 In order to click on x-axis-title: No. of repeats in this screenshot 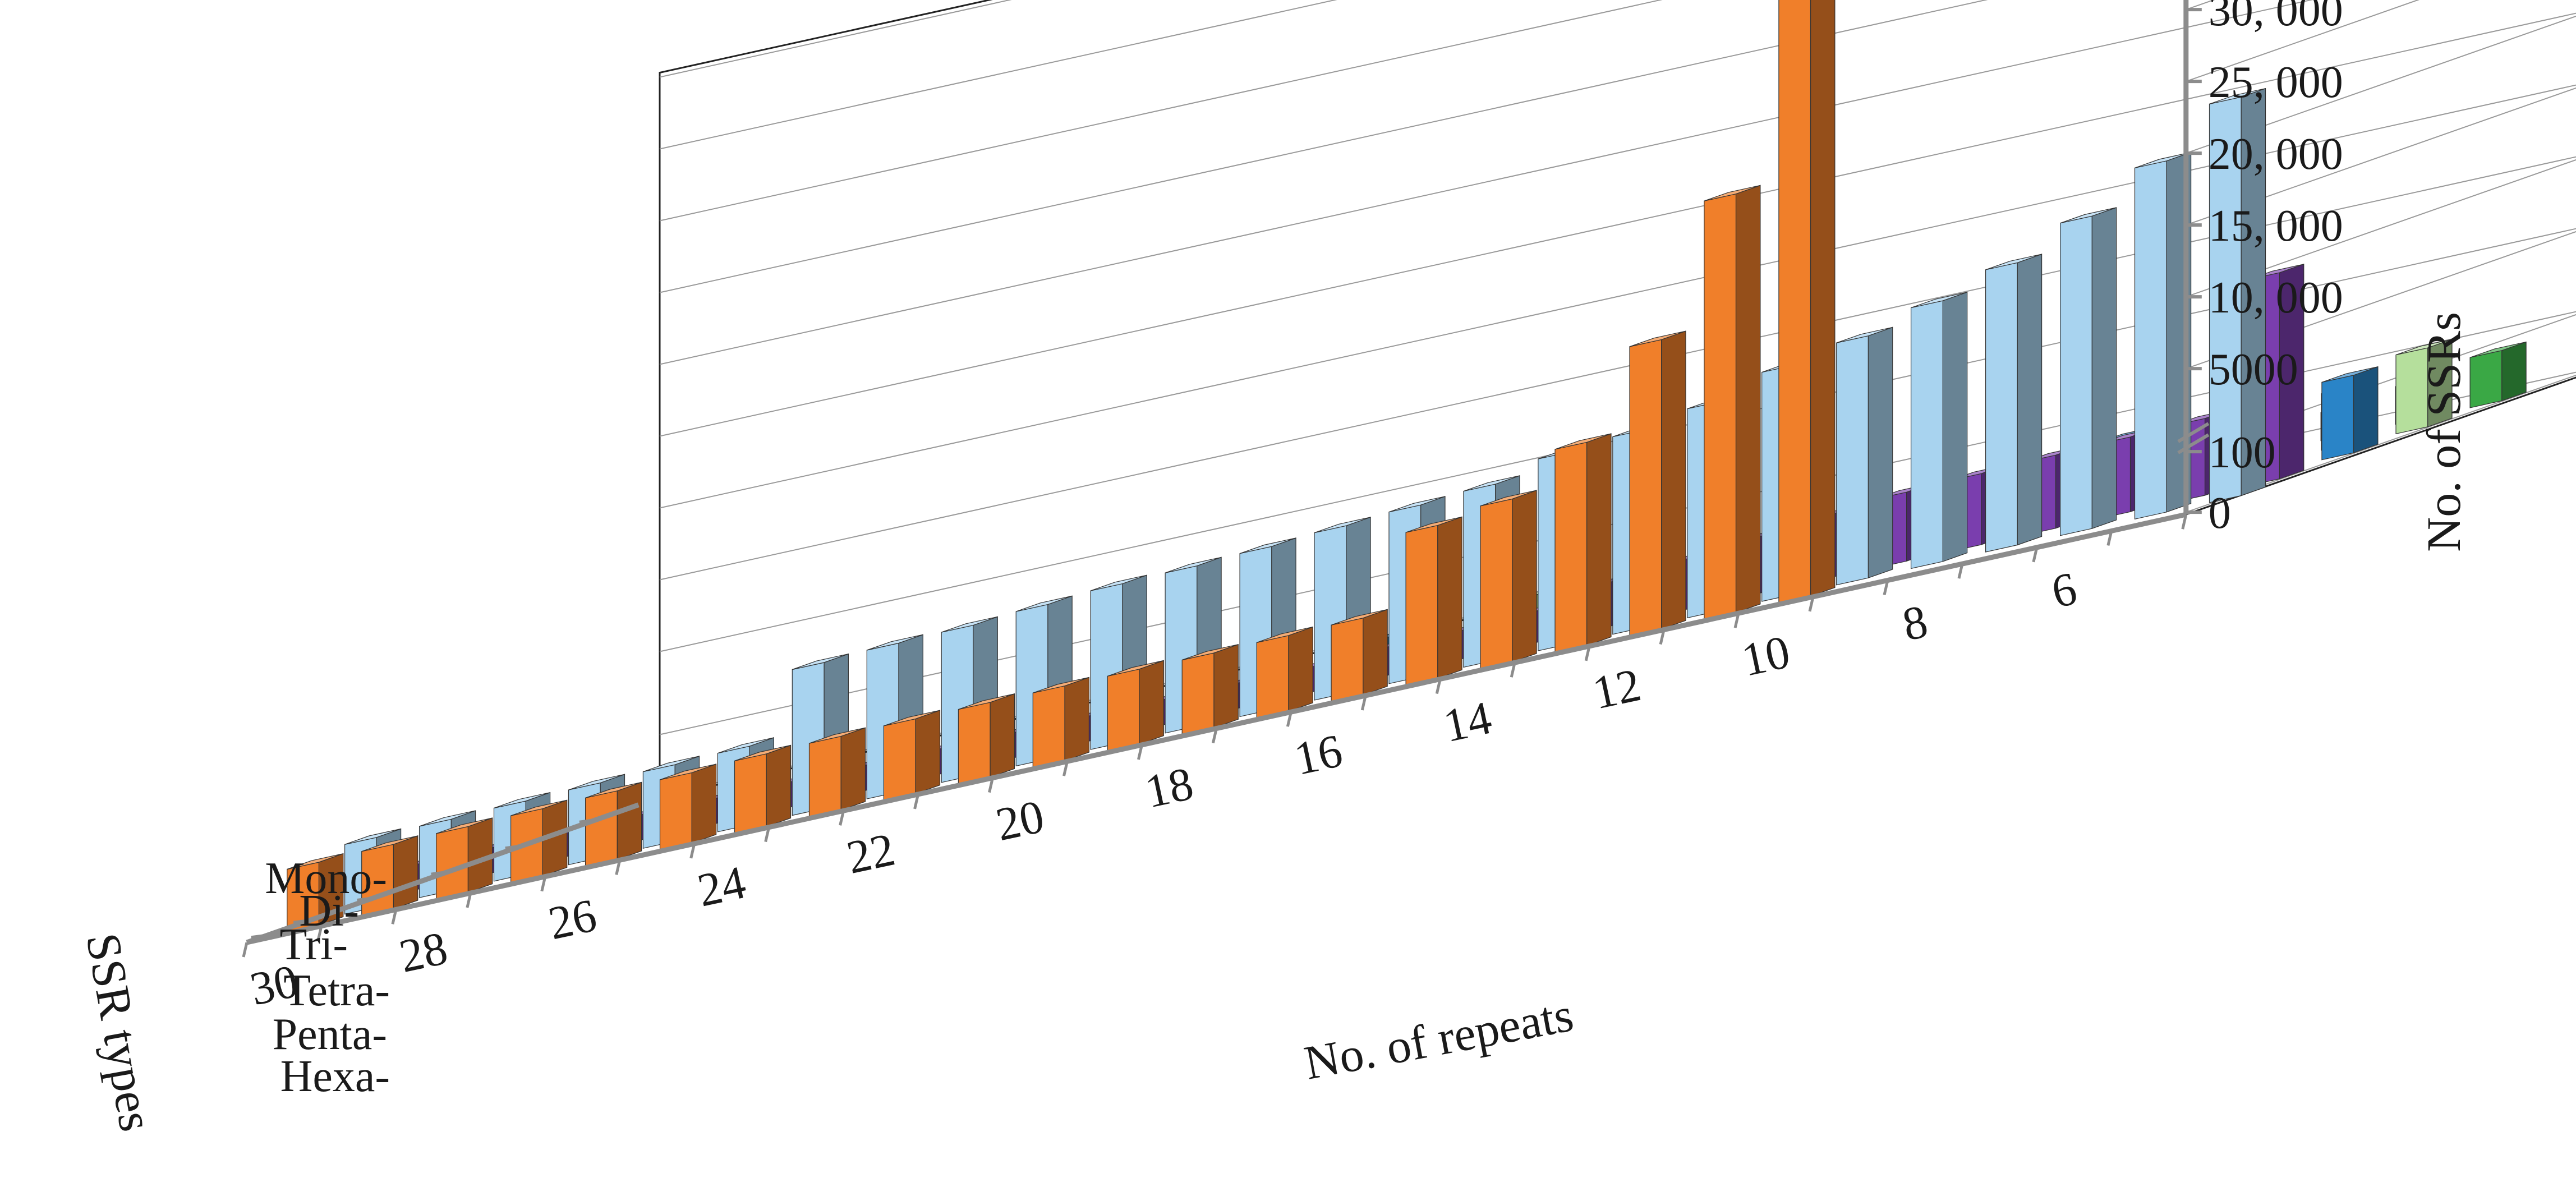, I will do `click(1438, 1038)`.